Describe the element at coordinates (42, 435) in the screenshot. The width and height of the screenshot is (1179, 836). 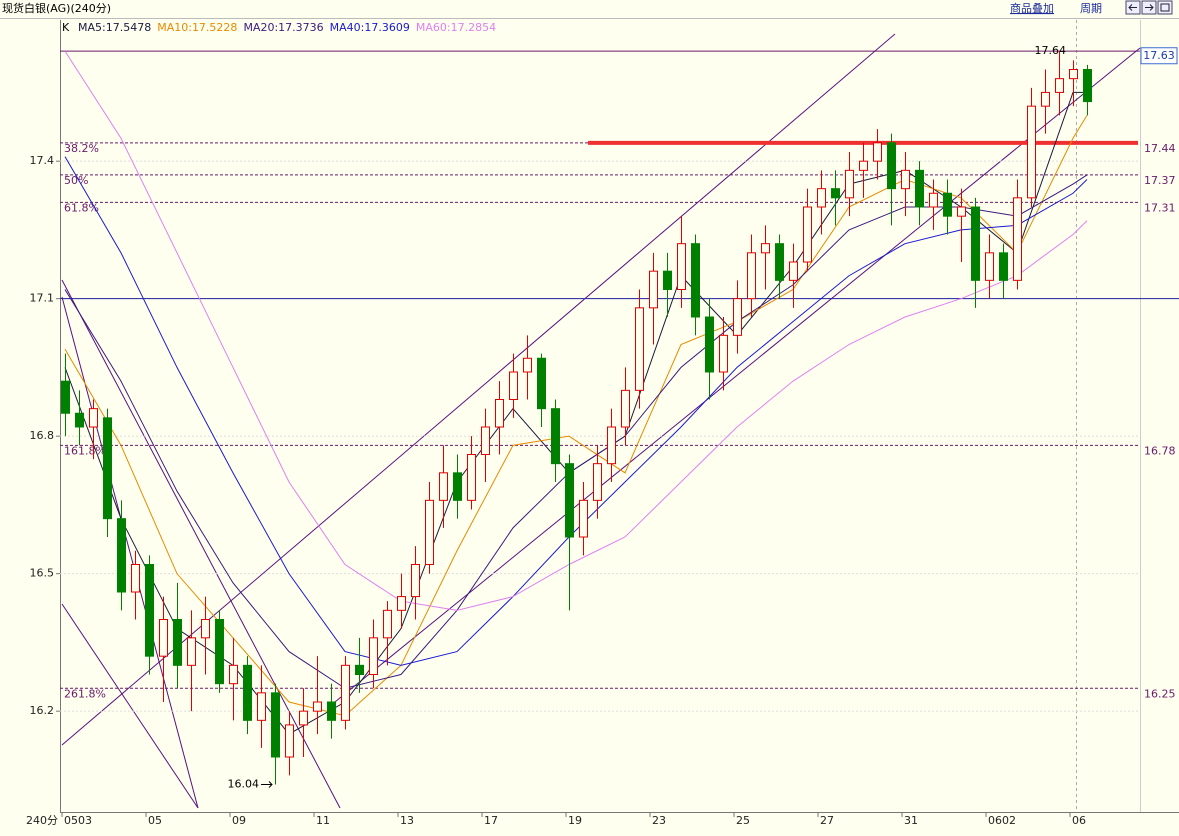
I see `y-tick-label: 16.8` at that location.